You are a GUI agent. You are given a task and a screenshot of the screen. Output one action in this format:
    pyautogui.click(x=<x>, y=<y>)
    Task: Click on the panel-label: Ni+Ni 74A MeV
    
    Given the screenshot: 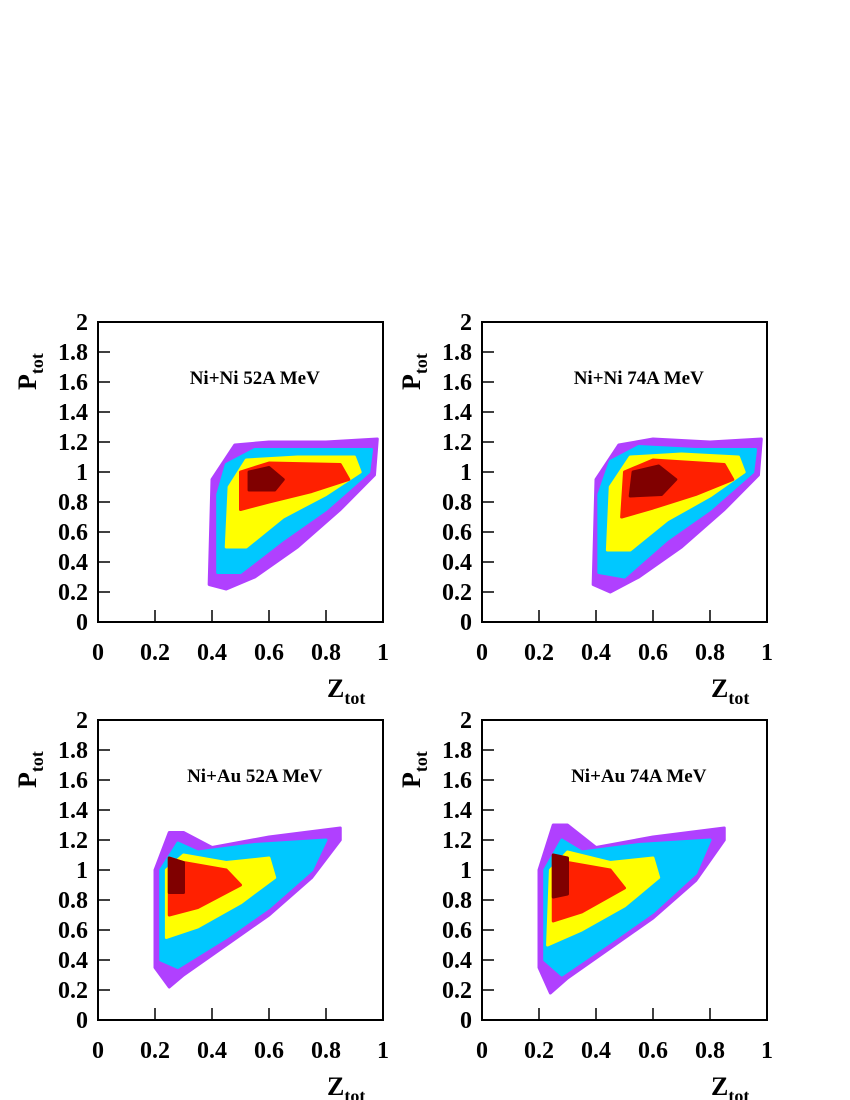 What is the action you would take?
    pyautogui.click(x=639, y=378)
    